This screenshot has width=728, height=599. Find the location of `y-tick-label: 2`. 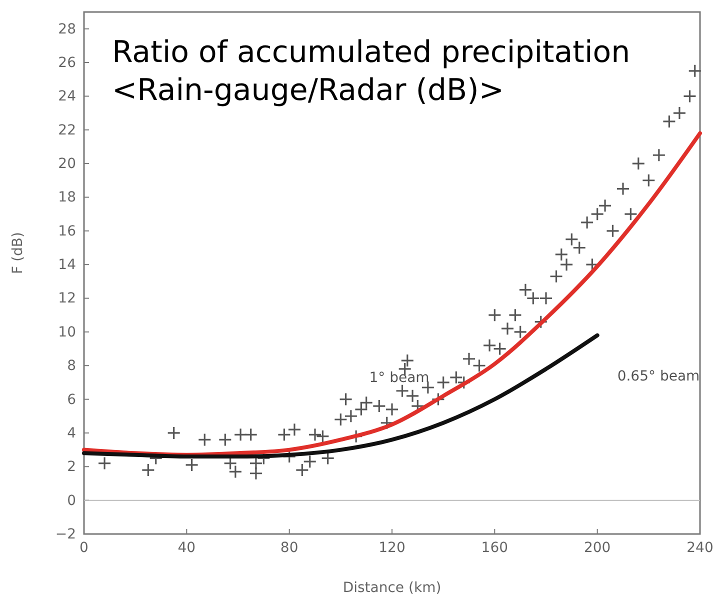

y-tick-label: 2 is located at coordinates (71, 467).